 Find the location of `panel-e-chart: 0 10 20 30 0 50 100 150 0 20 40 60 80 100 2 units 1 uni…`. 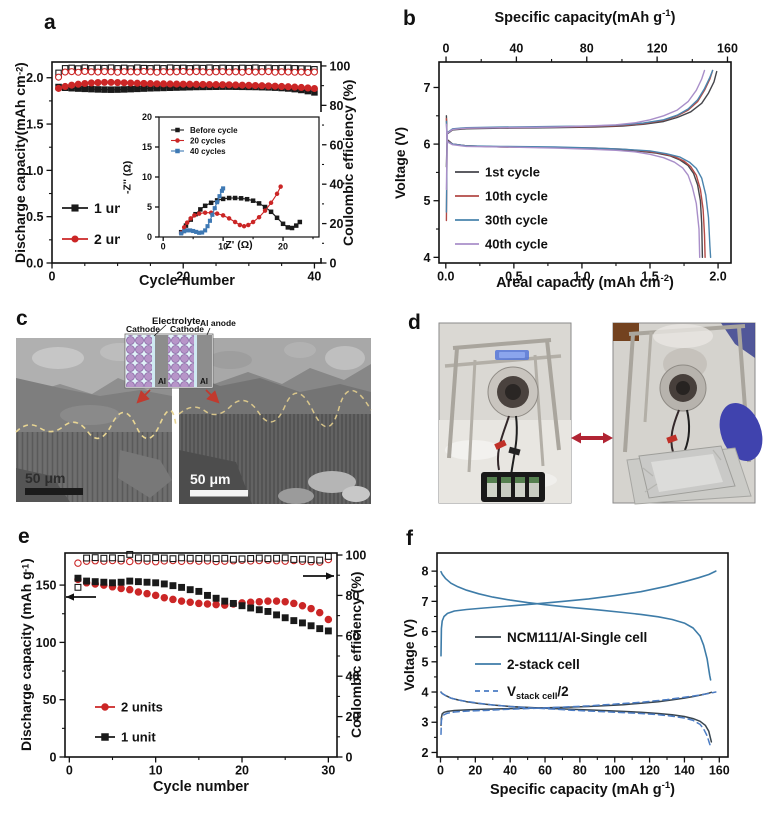

panel-e-chart: 0 10 20 30 0 50 100 150 0 20 40 60 80 100 2 units 1 uni… is located at coordinates (201, 663).